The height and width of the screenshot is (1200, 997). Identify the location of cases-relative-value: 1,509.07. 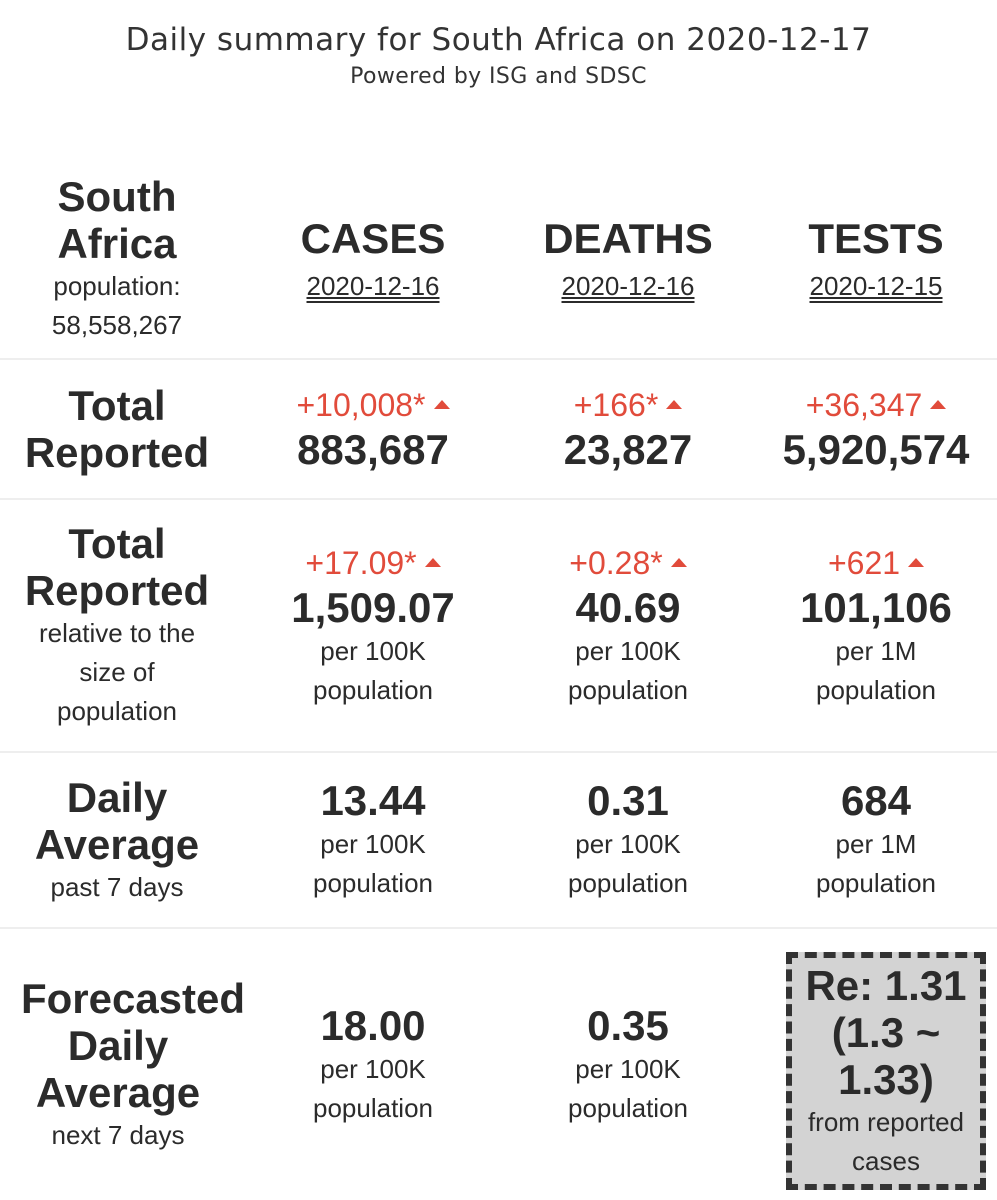
(373, 607).